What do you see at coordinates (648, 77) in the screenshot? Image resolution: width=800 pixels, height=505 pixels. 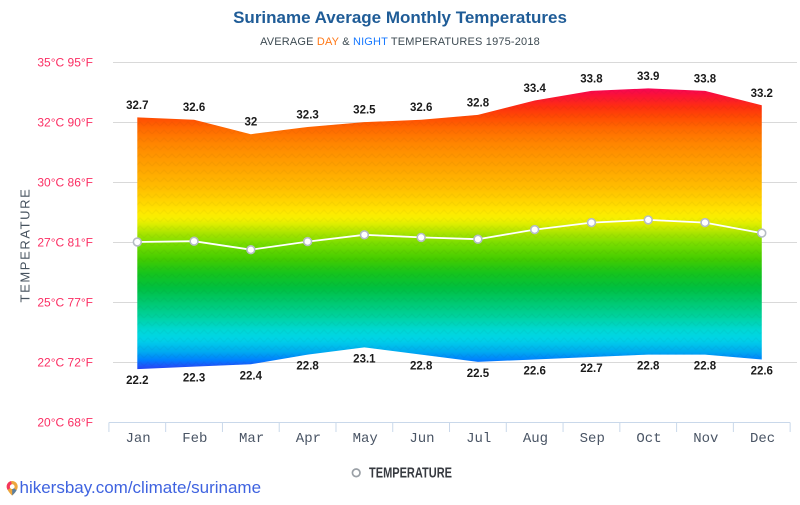 I see `svg-text: 33.9` at bounding box center [648, 77].